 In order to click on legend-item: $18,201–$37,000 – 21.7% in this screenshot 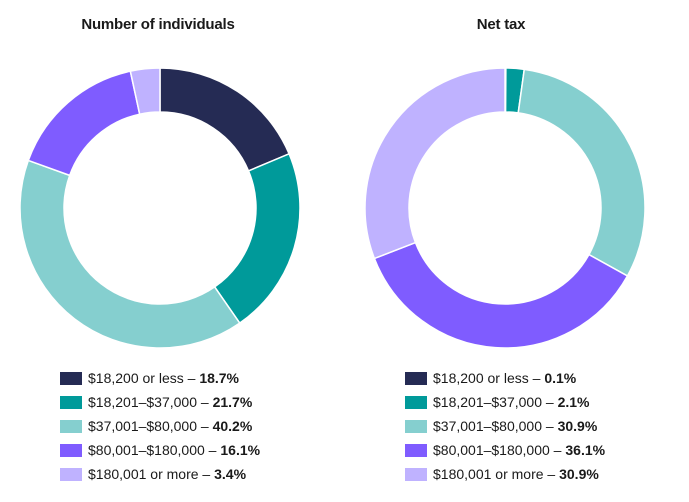, I will do `click(160, 402)`.